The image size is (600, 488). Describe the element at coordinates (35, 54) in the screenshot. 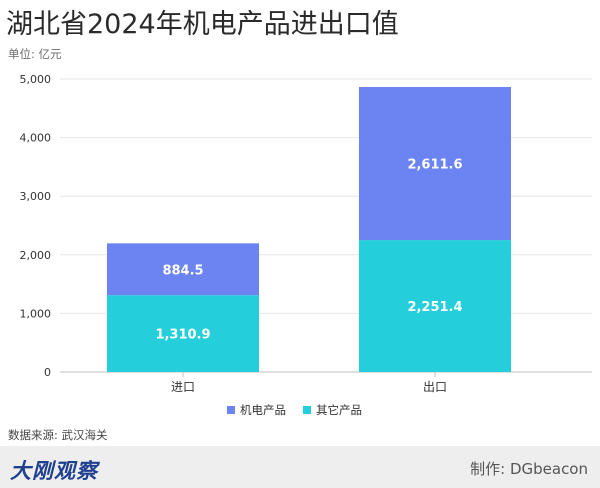

I see `unit-label: 单位: 亿元` at that location.